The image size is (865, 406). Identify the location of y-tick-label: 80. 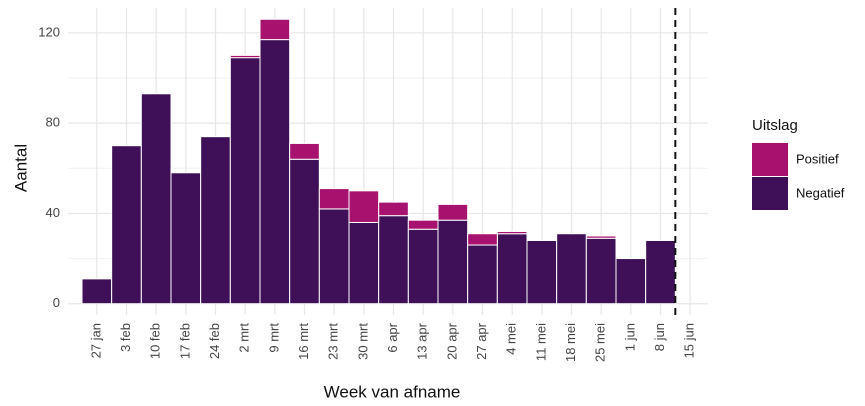
(53, 122).